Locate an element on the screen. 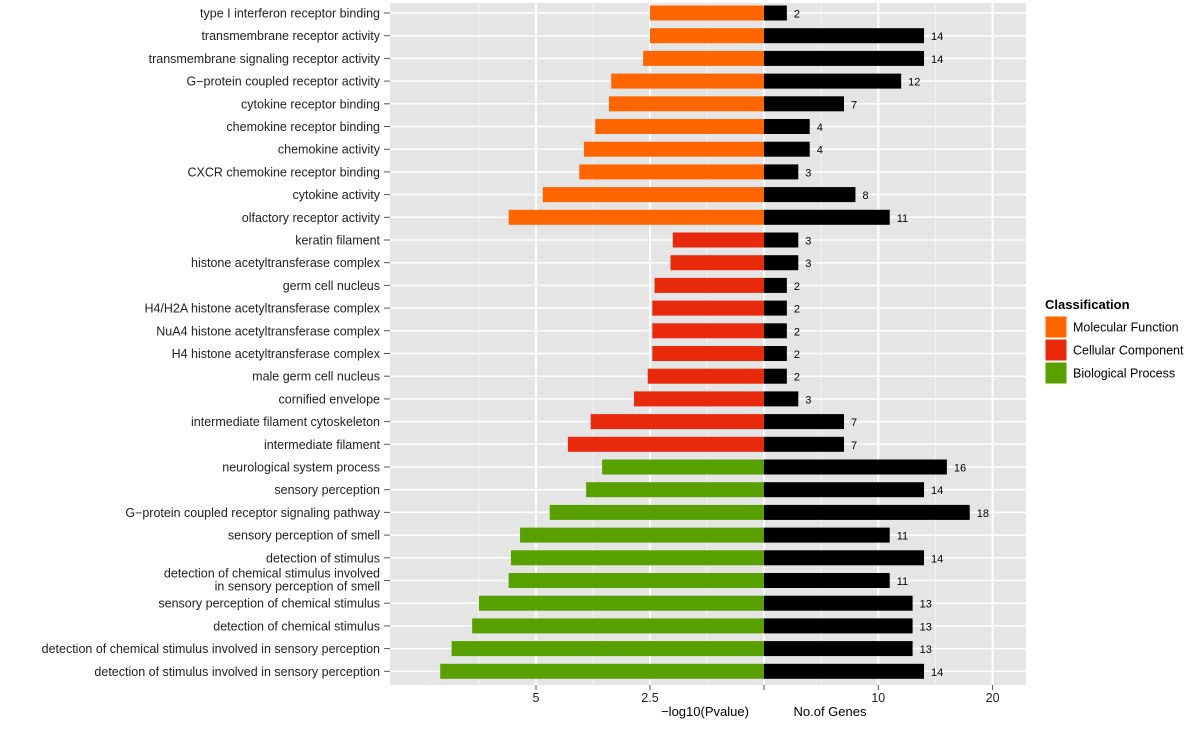 This screenshot has height=731, width=1202. category-label: type I interferon receptor binding is located at coordinates (290, 14).